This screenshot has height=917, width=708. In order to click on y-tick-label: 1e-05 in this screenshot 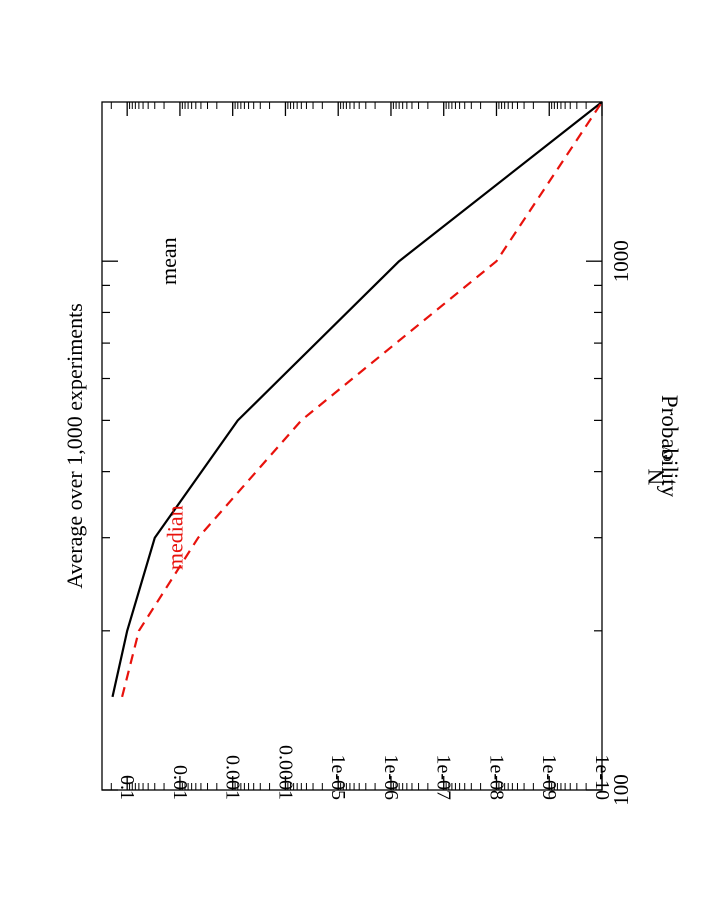, I will do `click(338, 777)`.